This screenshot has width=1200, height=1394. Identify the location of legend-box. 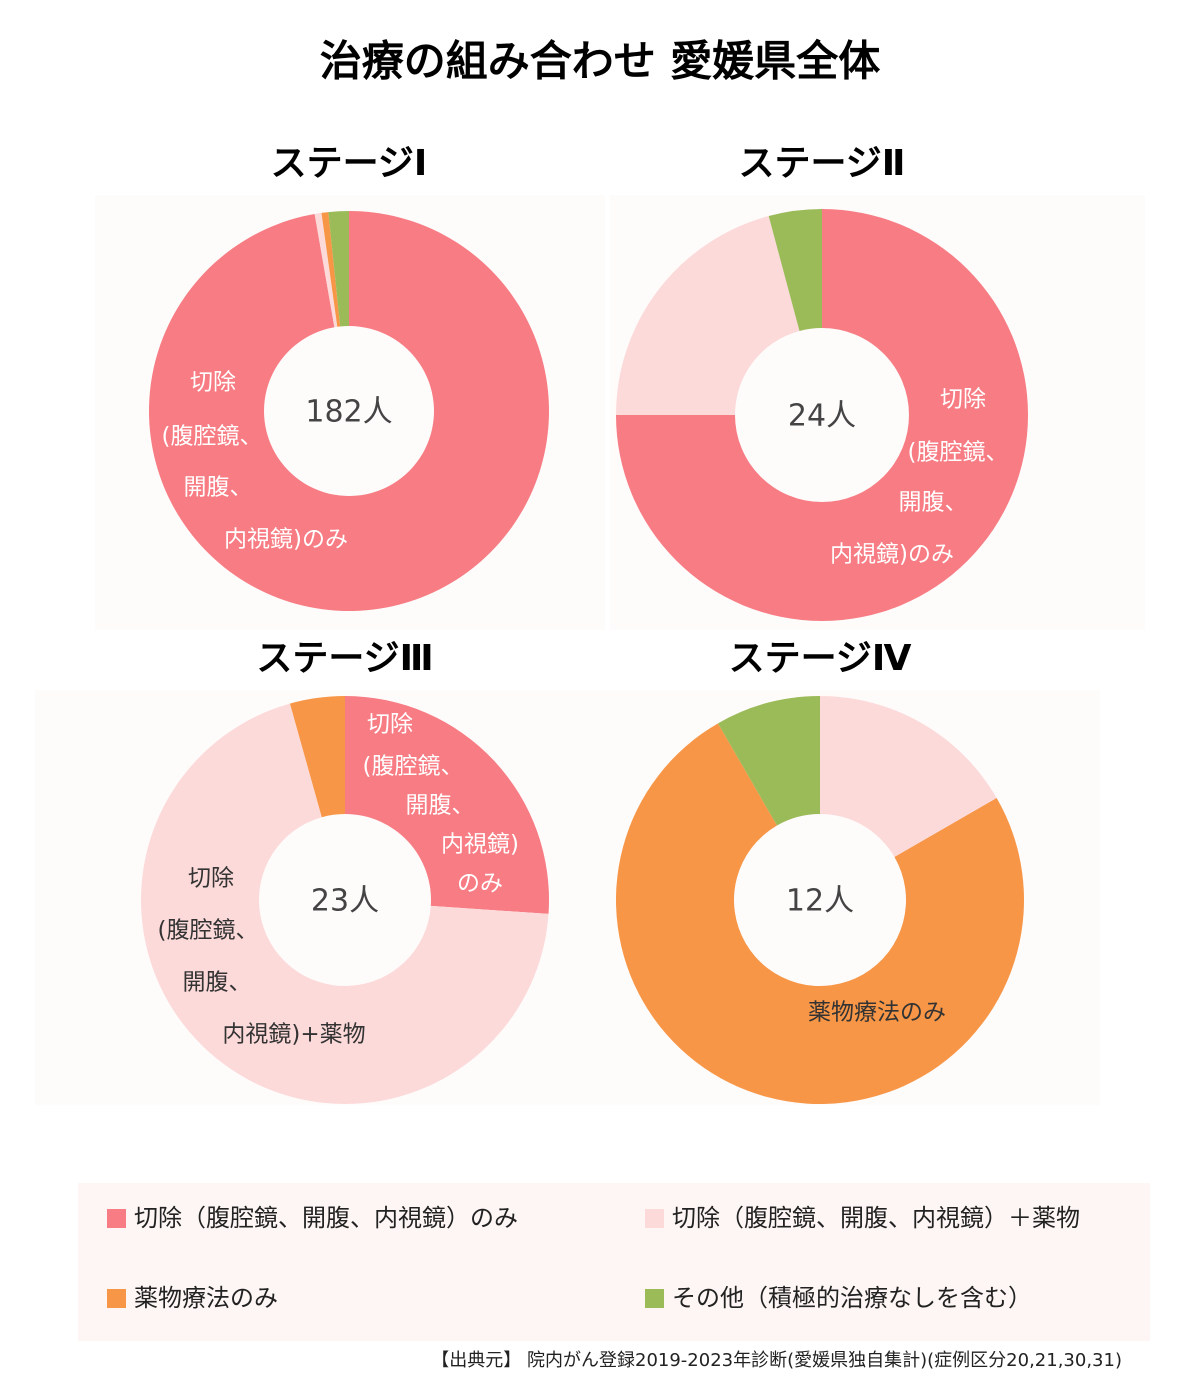
(614, 1262).